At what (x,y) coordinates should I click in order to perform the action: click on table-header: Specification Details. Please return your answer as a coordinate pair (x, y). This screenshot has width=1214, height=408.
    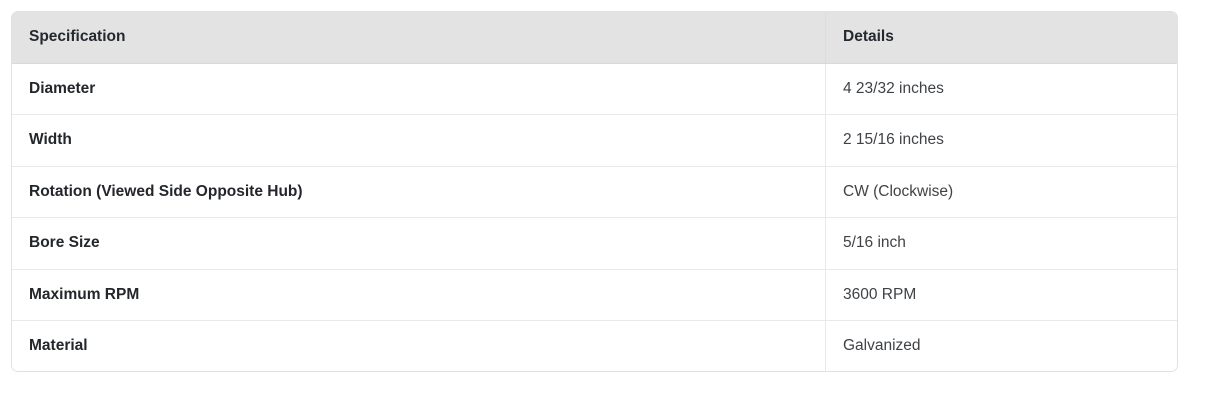
    Looking at the image, I should click on (594, 38).